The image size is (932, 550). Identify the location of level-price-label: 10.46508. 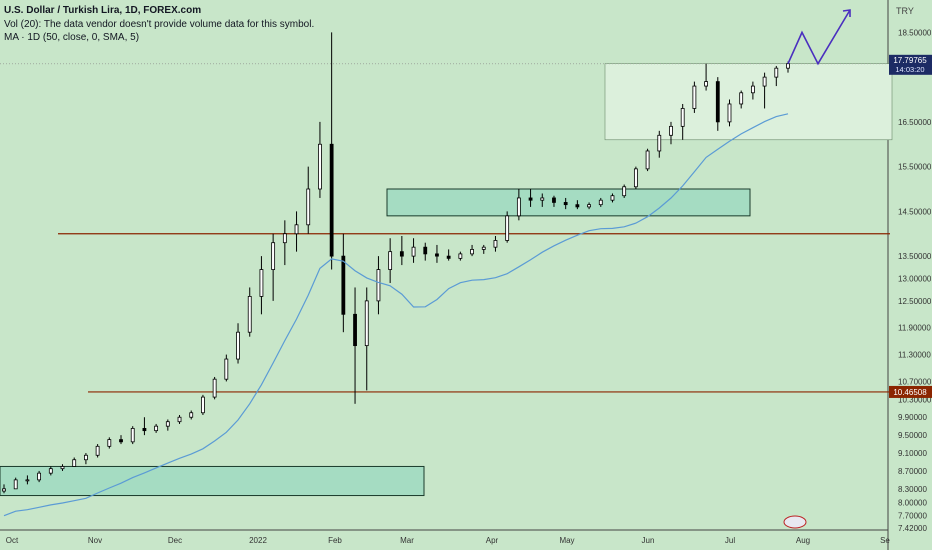
(910, 392).